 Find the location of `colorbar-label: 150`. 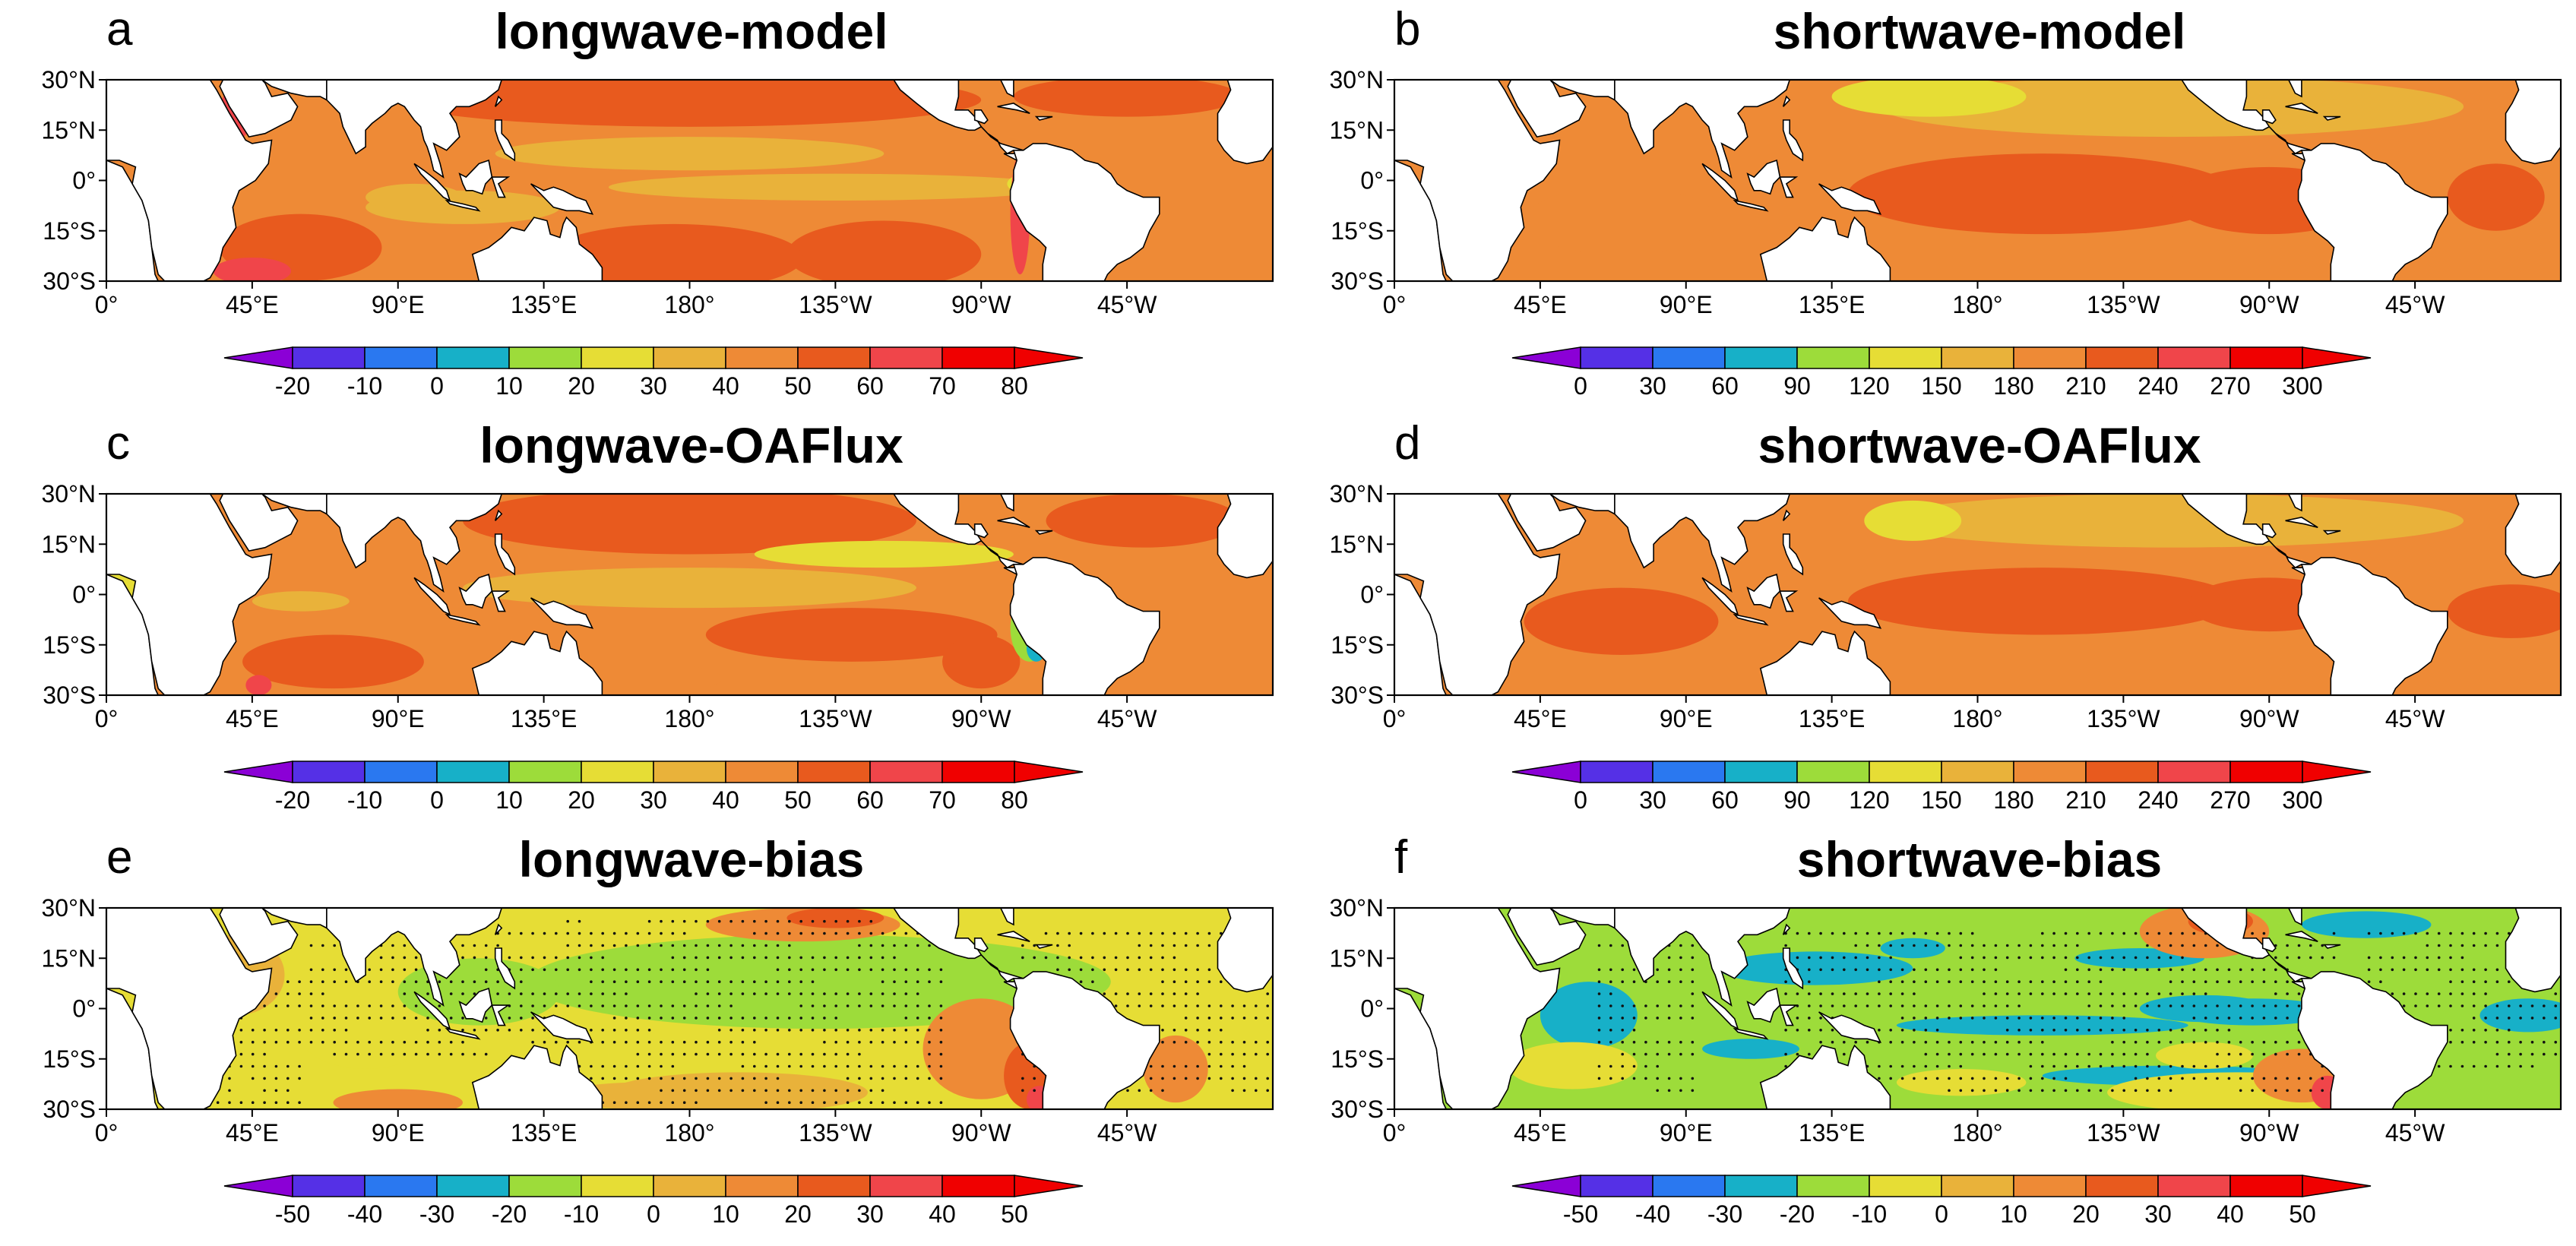

colorbar-label: 150 is located at coordinates (1941, 386).